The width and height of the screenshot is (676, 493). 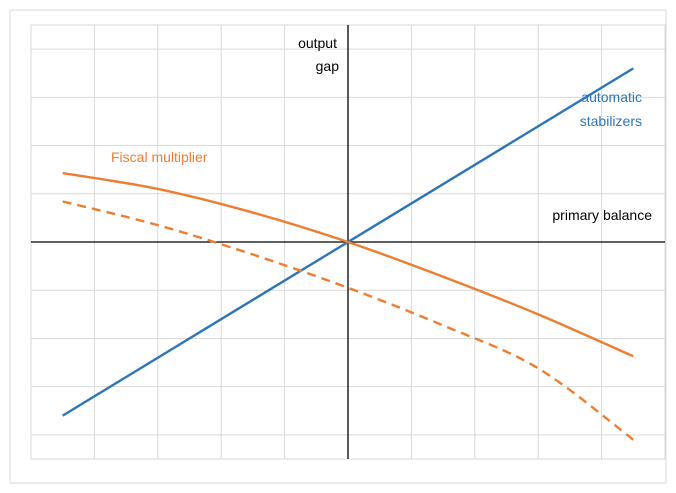 I want to click on y-axis-label-line-2: gap, so click(x=328, y=66).